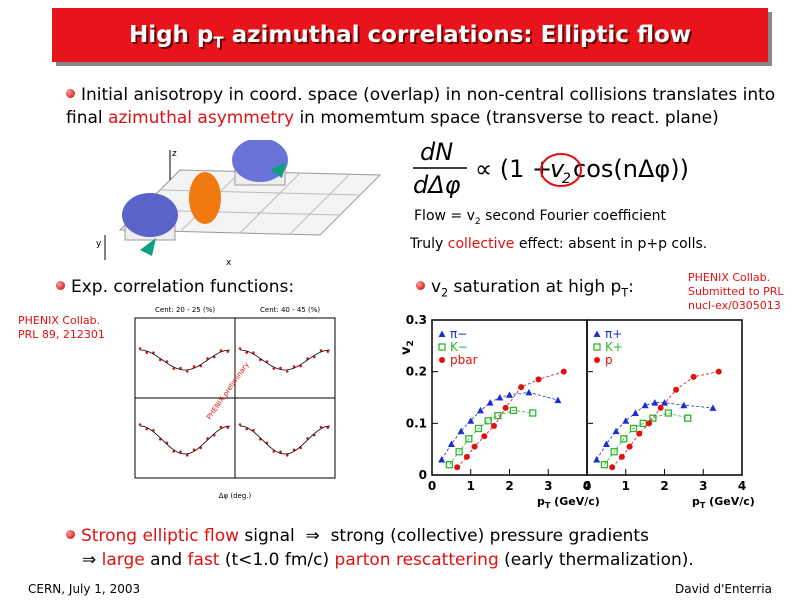 The image size is (800, 600). Describe the element at coordinates (445, 293) in the screenshot. I see `text: 2` at that location.